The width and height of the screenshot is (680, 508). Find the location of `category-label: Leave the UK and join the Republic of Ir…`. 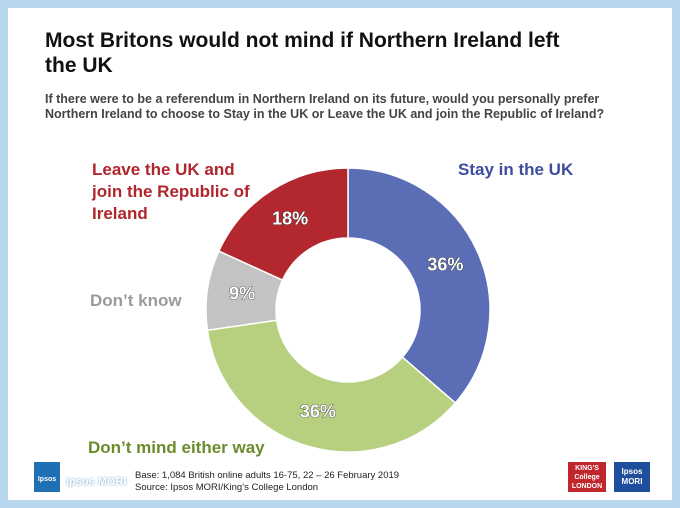

category-label: Leave the UK and join the Republic of Ir… is located at coordinates (171, 191).